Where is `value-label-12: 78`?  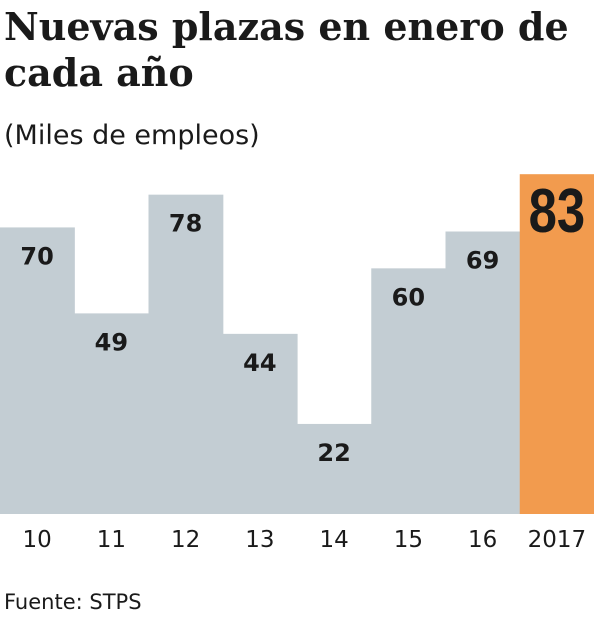 value-label-12: 78 is located at coordinates (185, 224).